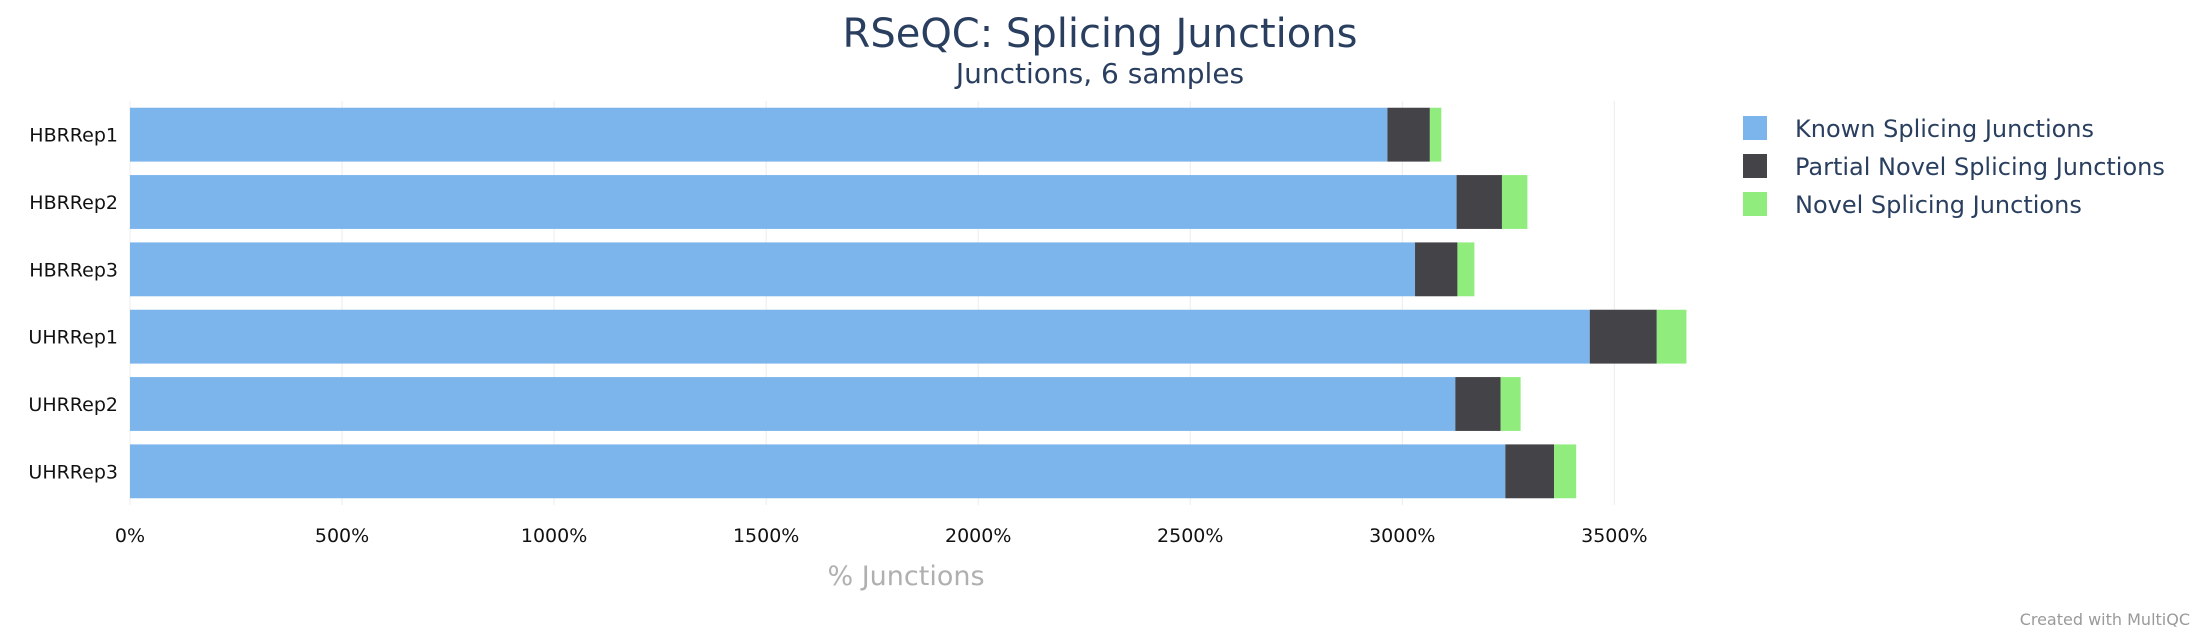  What do you see at coordinates (73, 136) in the screenshot?
I see `y-tick-label: HBRRep1` at bounding box center [73, 136].